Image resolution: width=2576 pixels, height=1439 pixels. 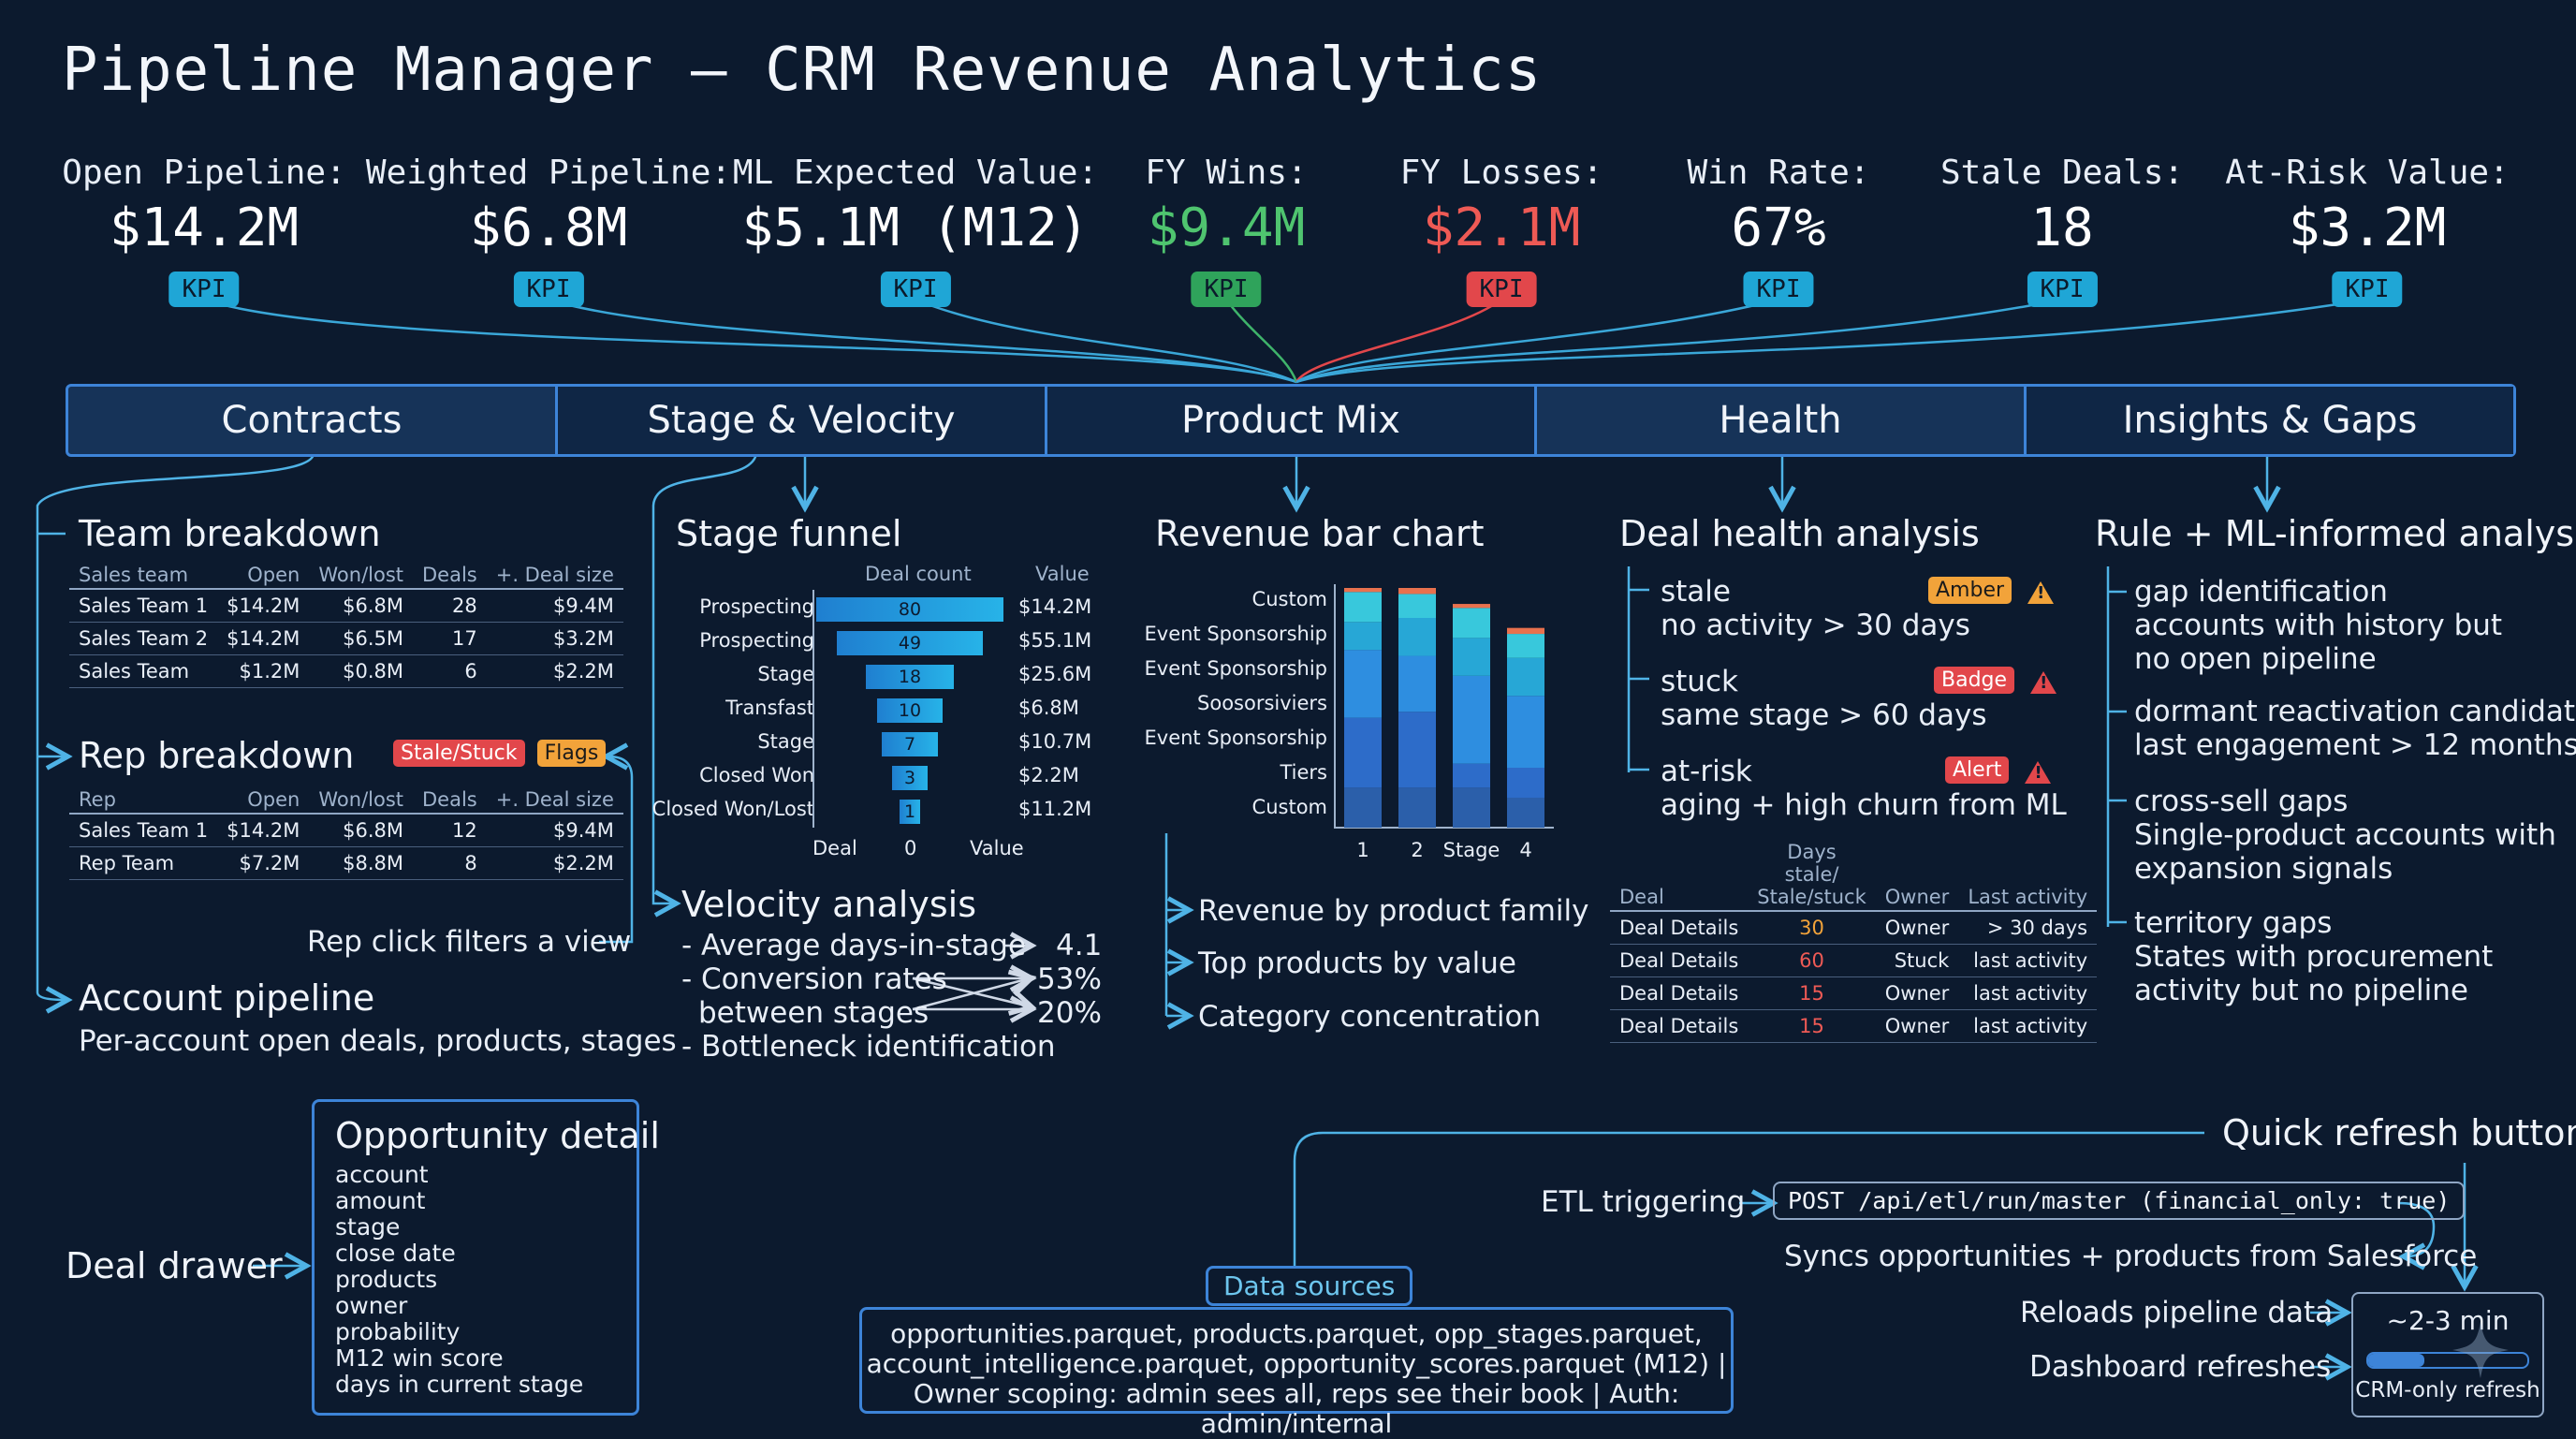 I want to click on warning-icon, so click(x=2043, y=682).